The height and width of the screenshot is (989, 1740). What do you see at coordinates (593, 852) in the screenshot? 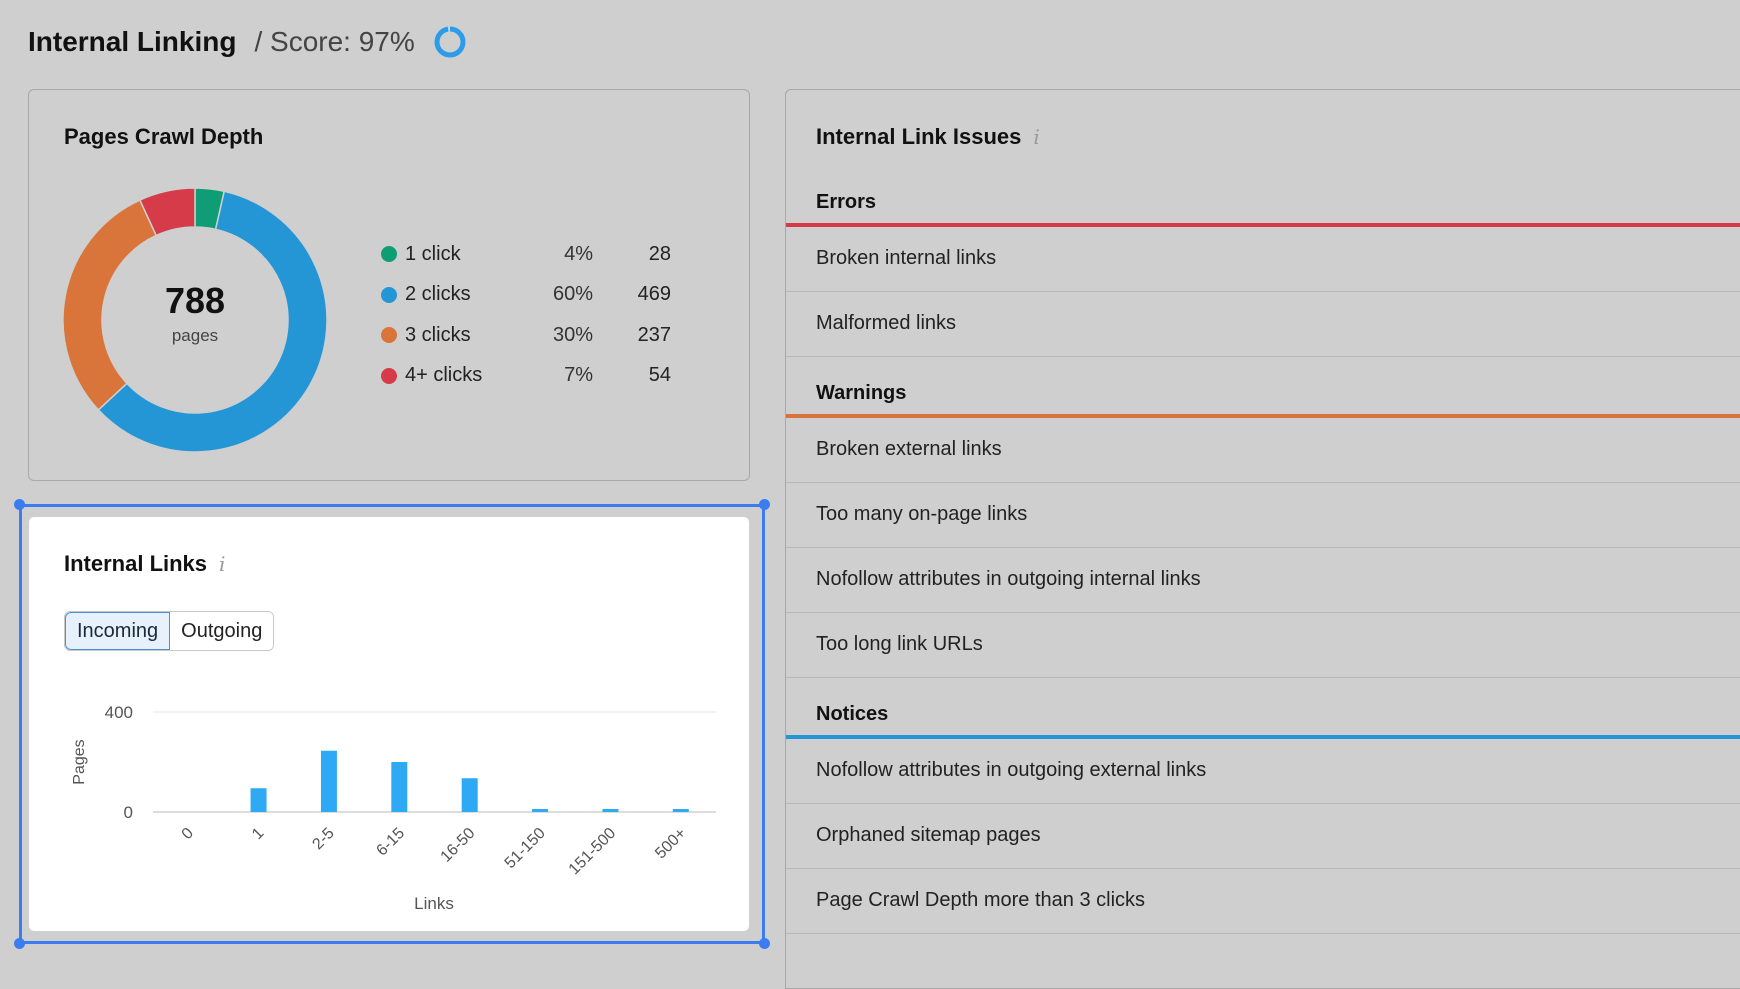
I see `x-tick-label: 151-500` at bounding box center [593, 852].